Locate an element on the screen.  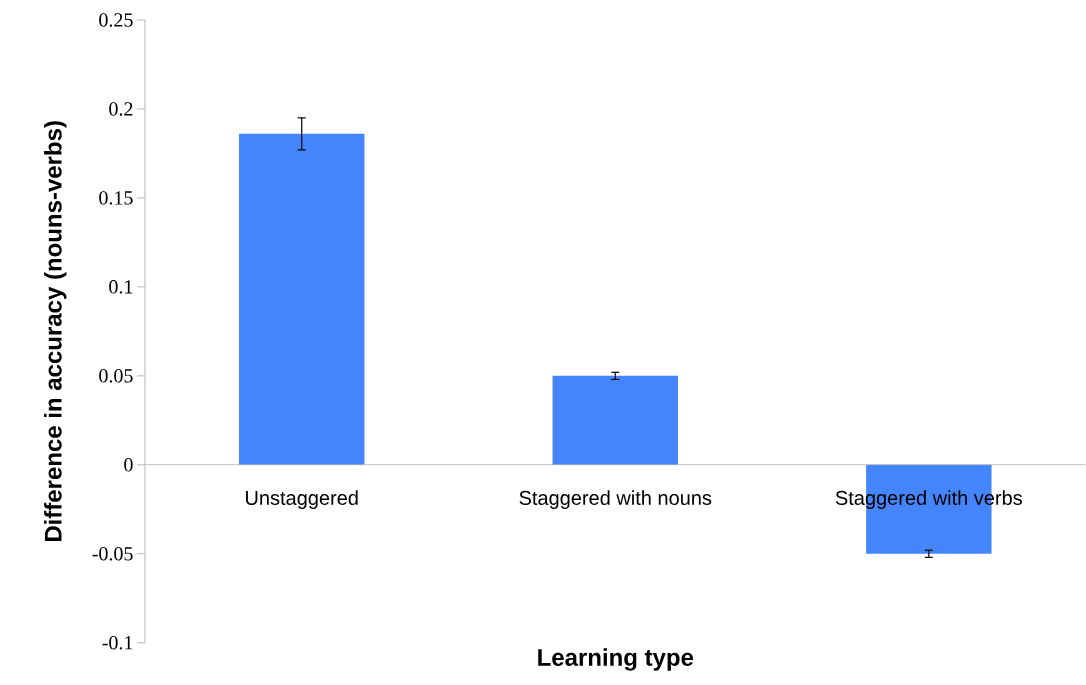
y-tick-label: 0.25 is located at coordinates (116, 20).